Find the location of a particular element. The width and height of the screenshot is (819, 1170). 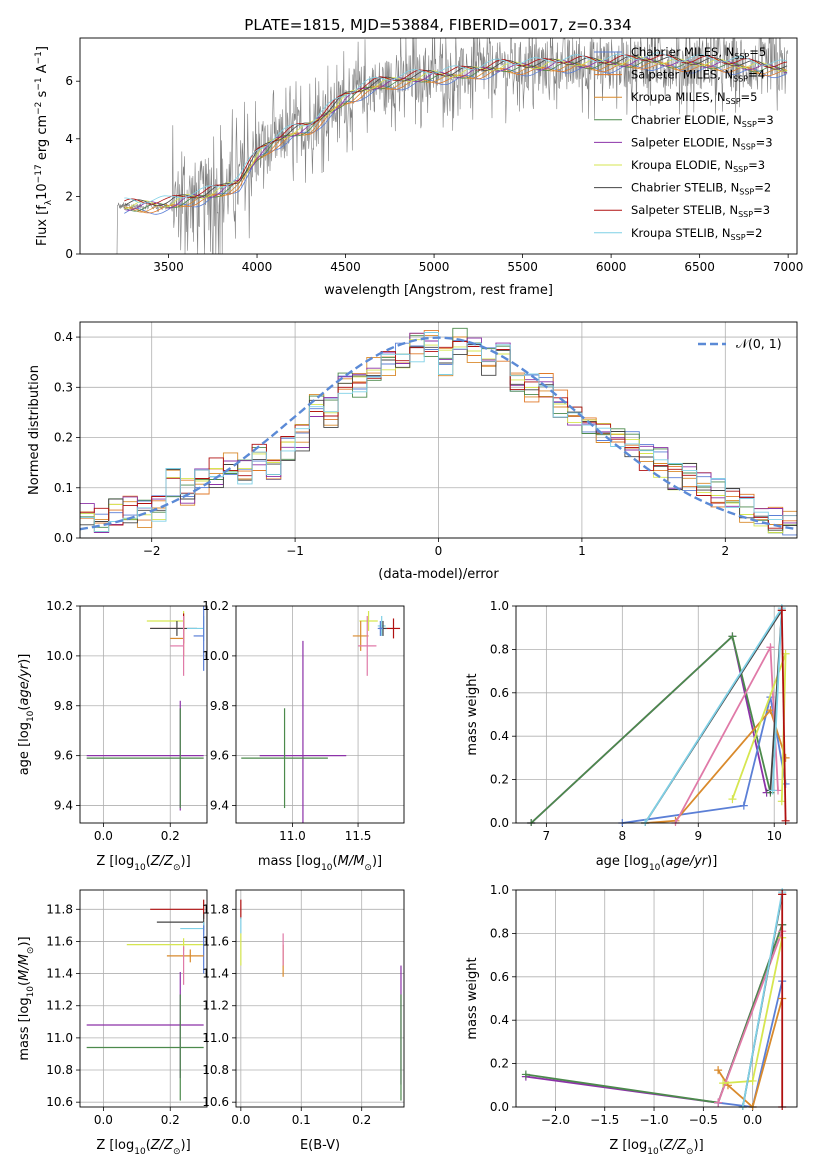

legend-label: Chabrier ELODIE, NSSP=3 is located at coordinates (702, 121).